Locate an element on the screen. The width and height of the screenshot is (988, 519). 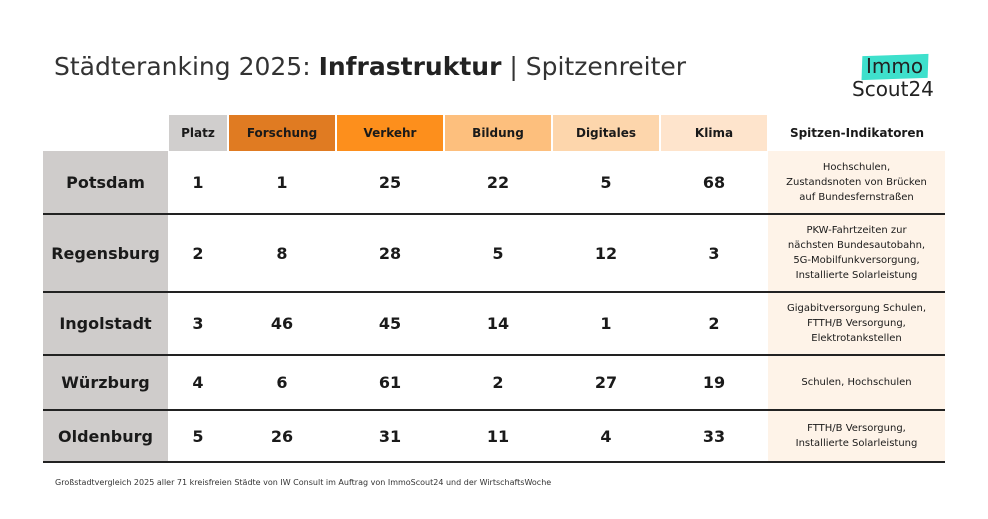
city-name: Oldenburg is located at coordinates (105, 435).